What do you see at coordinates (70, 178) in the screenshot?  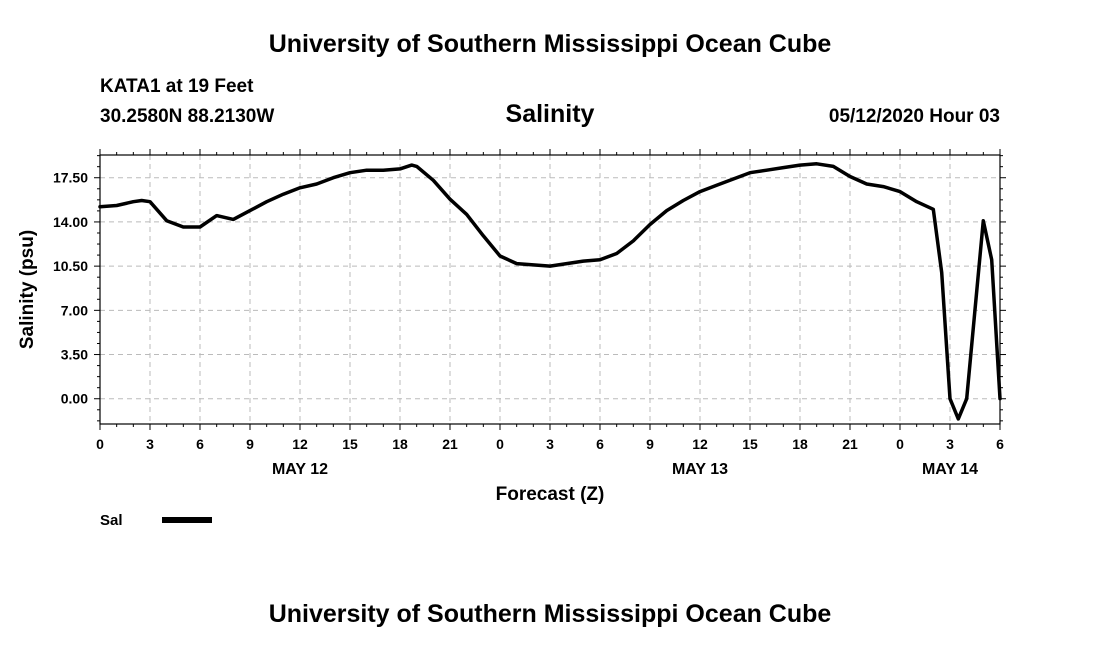 I see `y-tick-label: 17.50` at bounding box center [70, 178].